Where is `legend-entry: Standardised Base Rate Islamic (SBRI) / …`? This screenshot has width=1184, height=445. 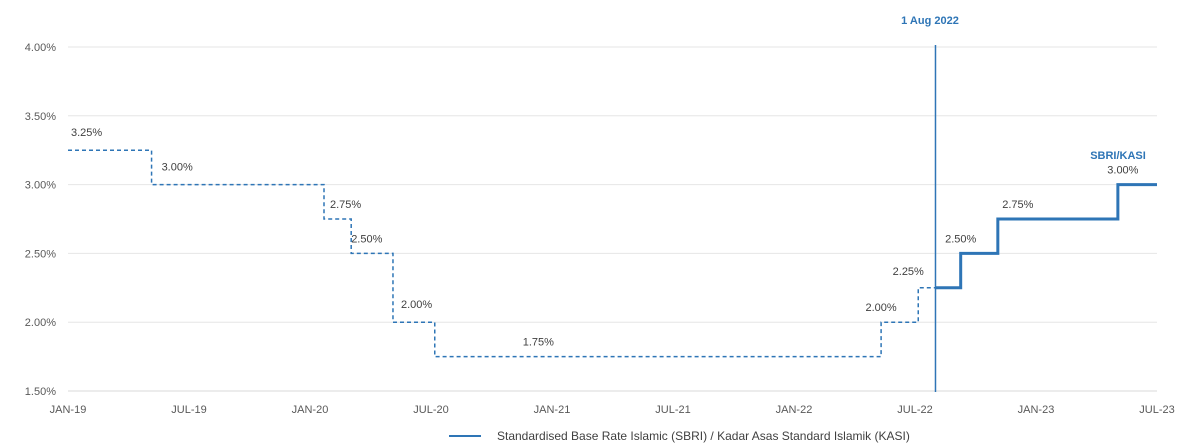
legend-entry: Standardised Base Rate Islamic (SBRI) / … is located at coordinates (703, 436).